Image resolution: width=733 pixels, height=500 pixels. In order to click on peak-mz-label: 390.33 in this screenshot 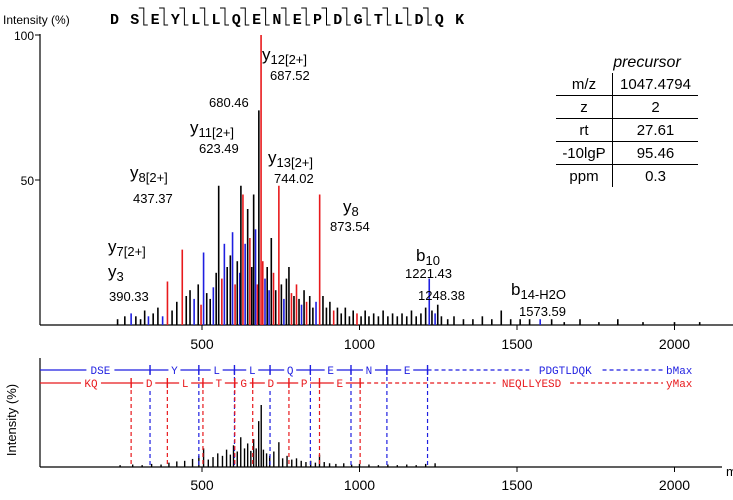, I will do `click(129, 296)`.